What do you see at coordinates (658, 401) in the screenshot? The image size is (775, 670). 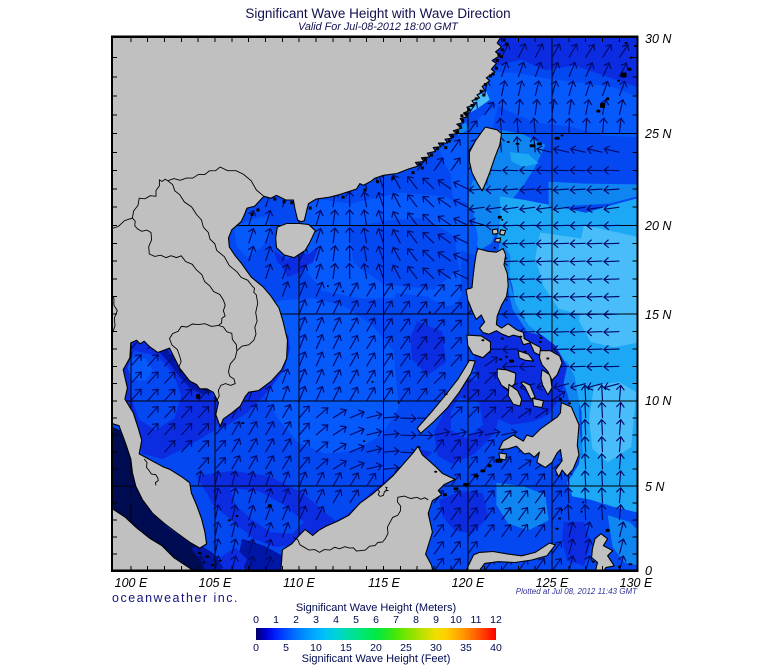 I see `svg-text: 10 N` at bounding box center [658, 401].